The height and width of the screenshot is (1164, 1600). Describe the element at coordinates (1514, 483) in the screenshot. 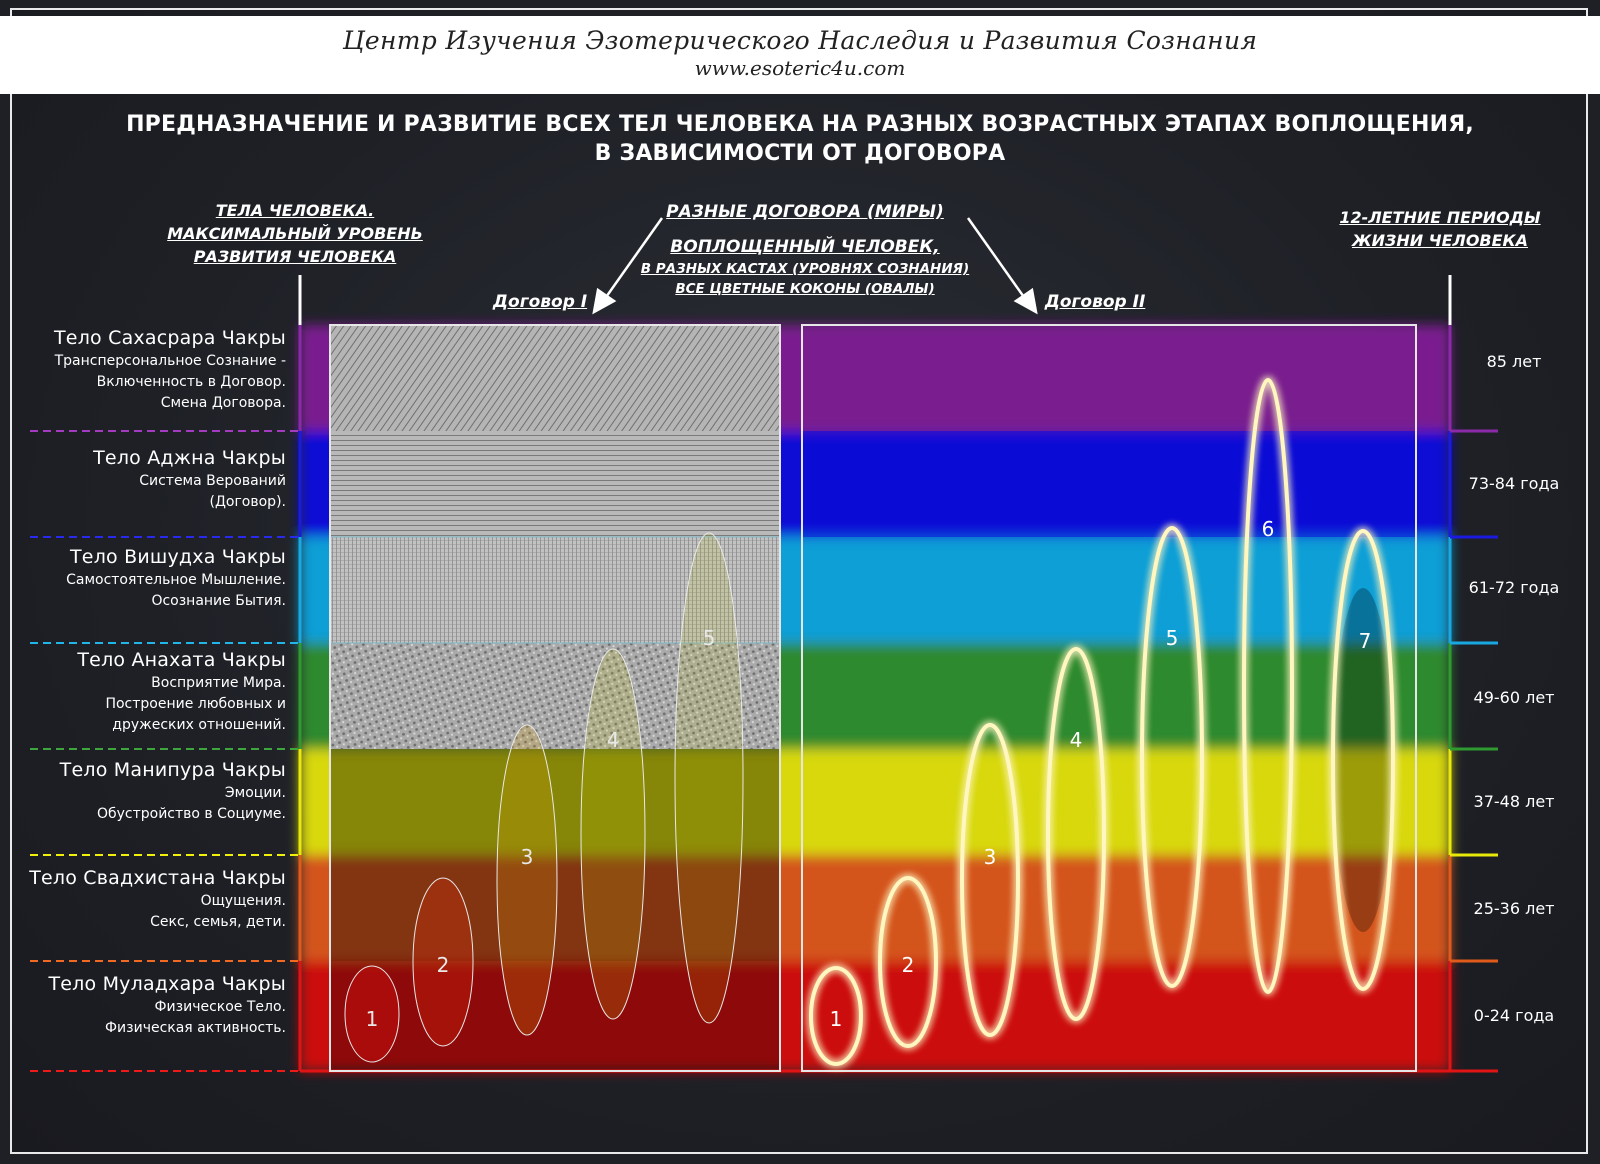

I see `age-label-ajna: 73-84 года` at that location.